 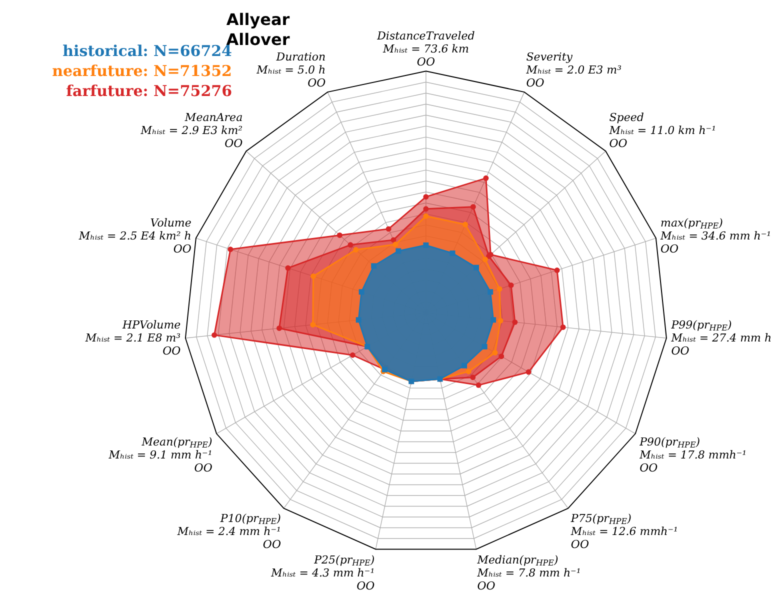 I want to click on spoke-label: Speed Mₕᵢₛₜ = 11.0 km h⁻¹ OO, so click(x=662, y=130).